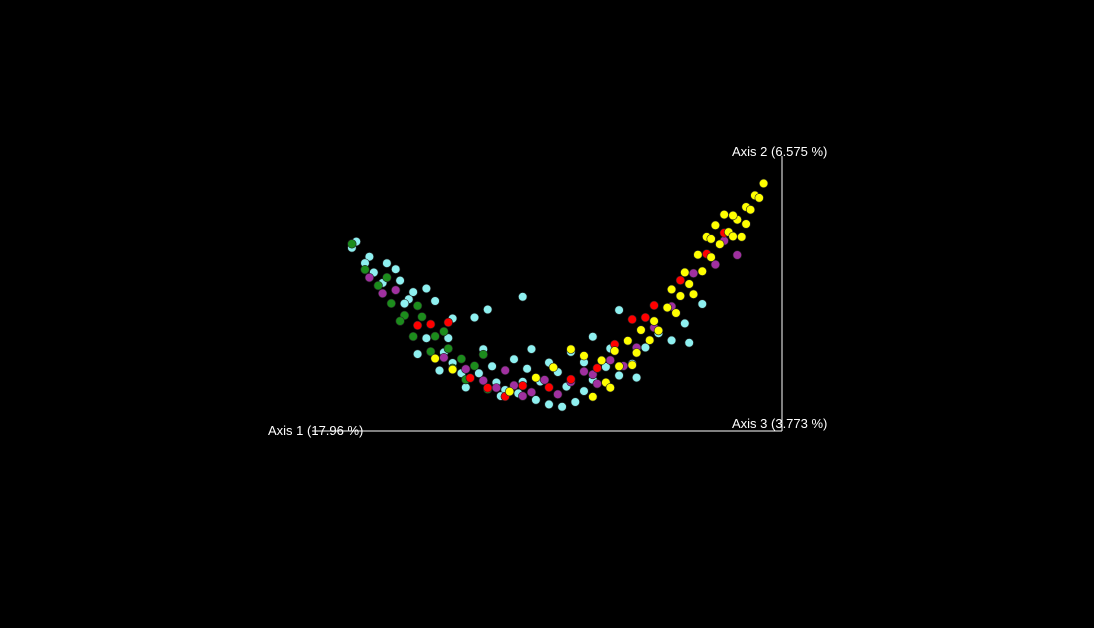  I want to click on x-axis-label: Axis 1 (17.96 %), so click(315, 430).